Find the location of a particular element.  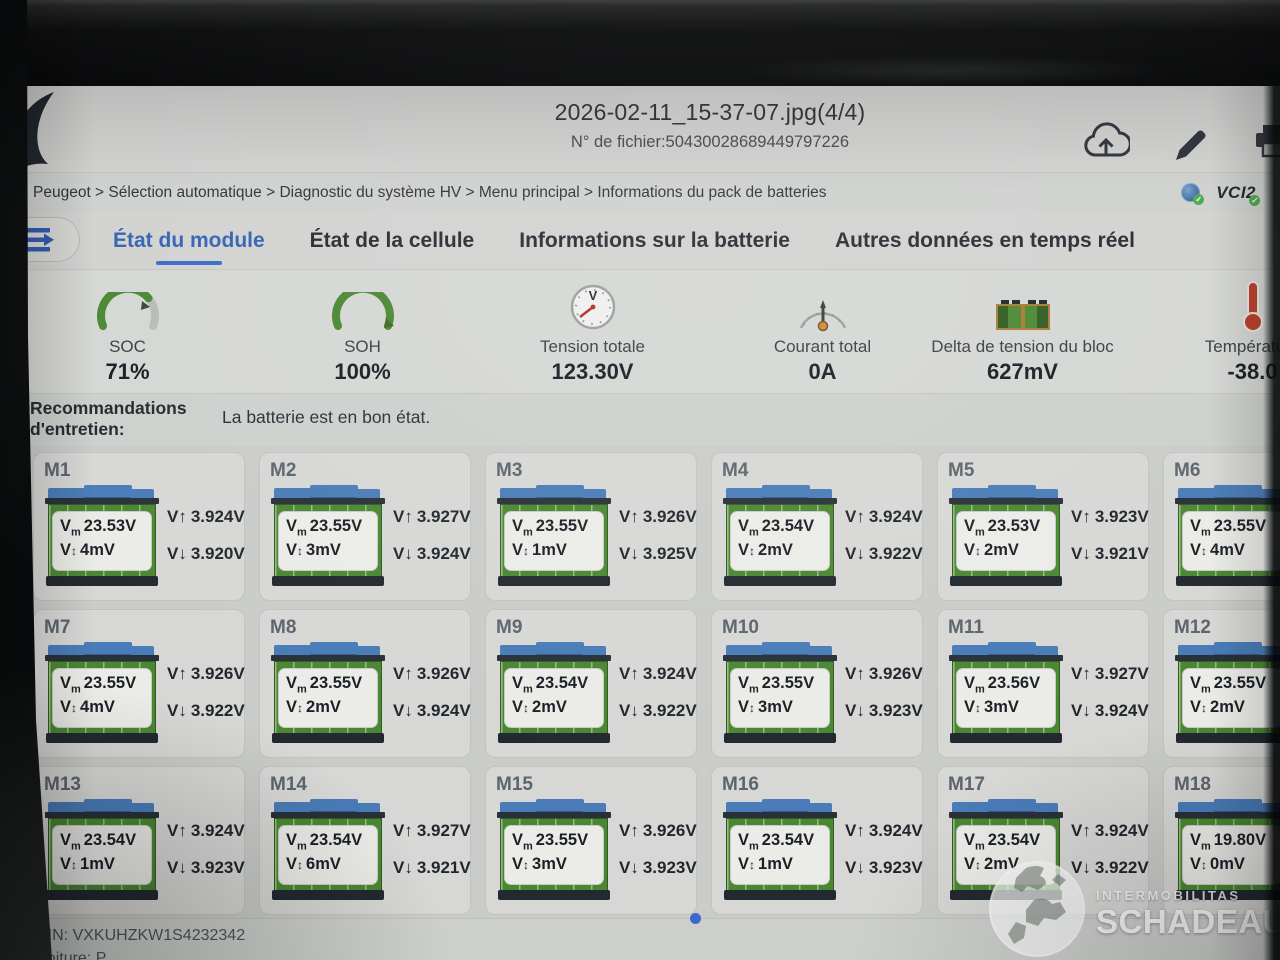

module-id: M5 is located at coordinates (961, 470).